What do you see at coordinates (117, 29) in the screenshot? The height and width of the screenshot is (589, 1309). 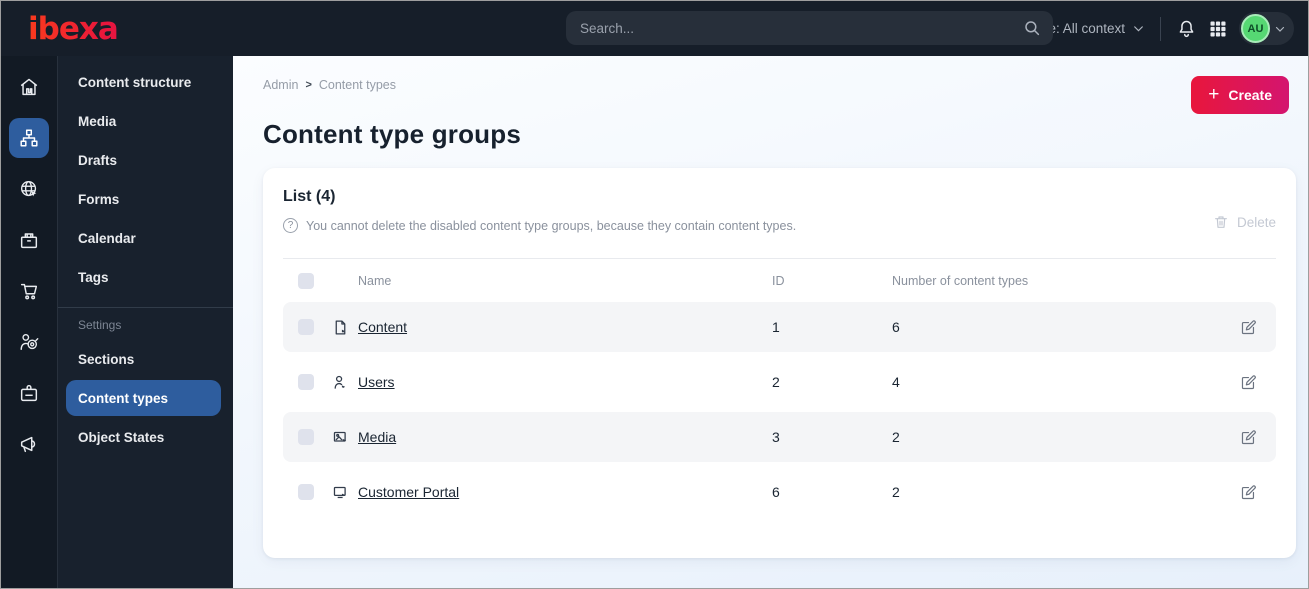 I see `ibexa-logo: ibexa` at bounding box center [117, 29].